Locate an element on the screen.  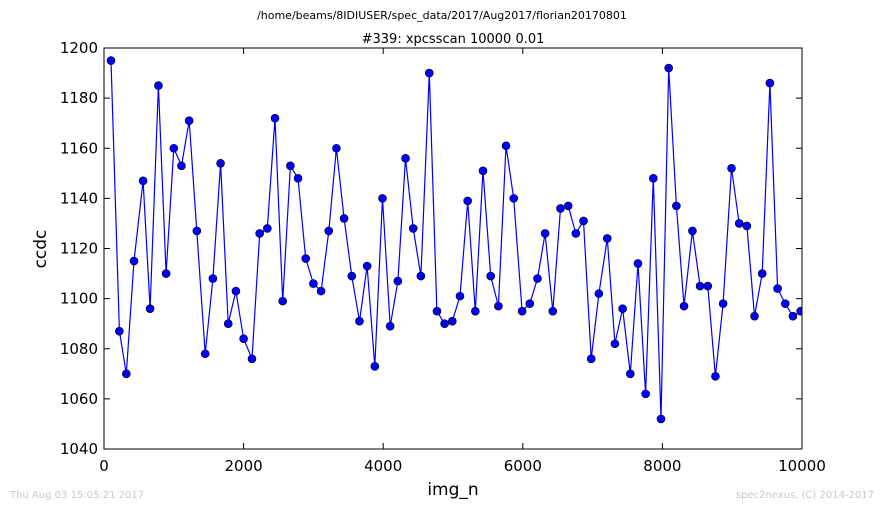
x-tick-label: 0 is located at coordinates (104, 466).